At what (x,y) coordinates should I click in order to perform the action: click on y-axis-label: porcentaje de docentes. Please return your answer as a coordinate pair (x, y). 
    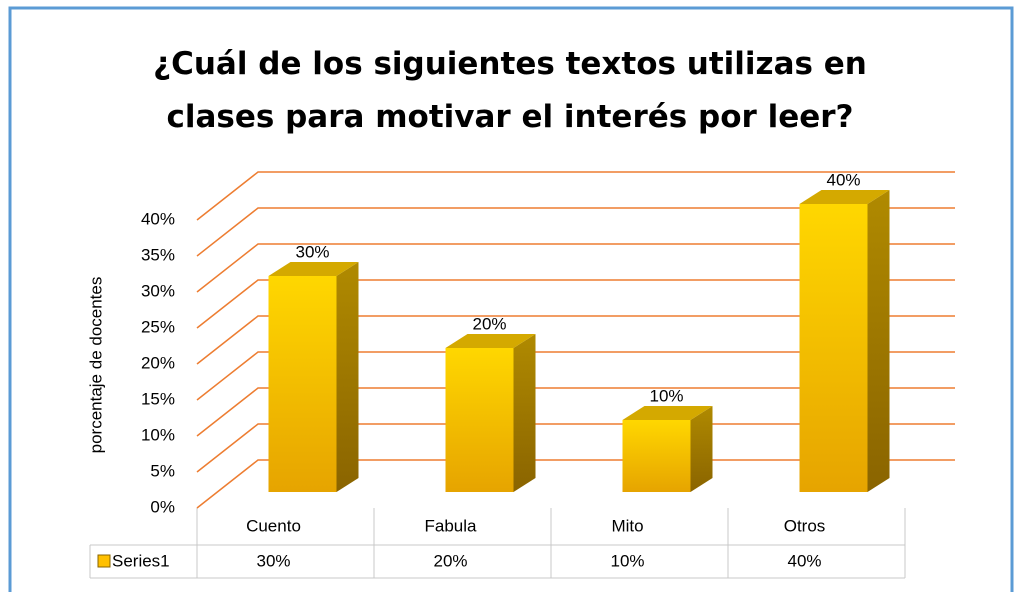
    Looking at the image, I should click on (95, 365).